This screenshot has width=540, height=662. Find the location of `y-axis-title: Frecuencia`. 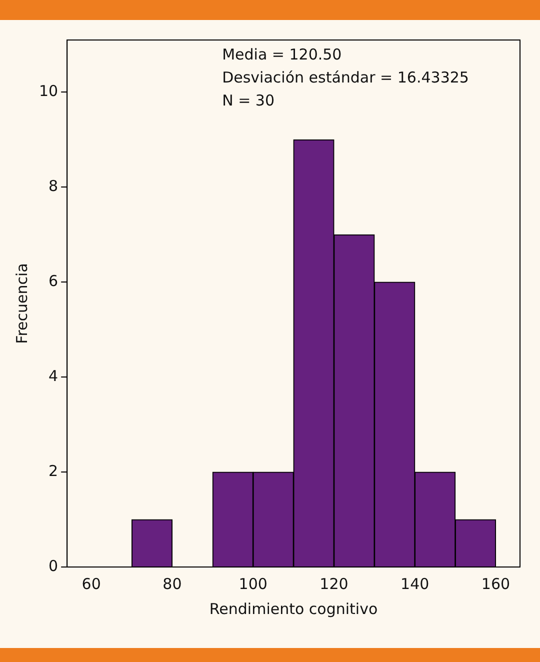

y-axis-title: Frecuencia is located at coordinates (21, 303).